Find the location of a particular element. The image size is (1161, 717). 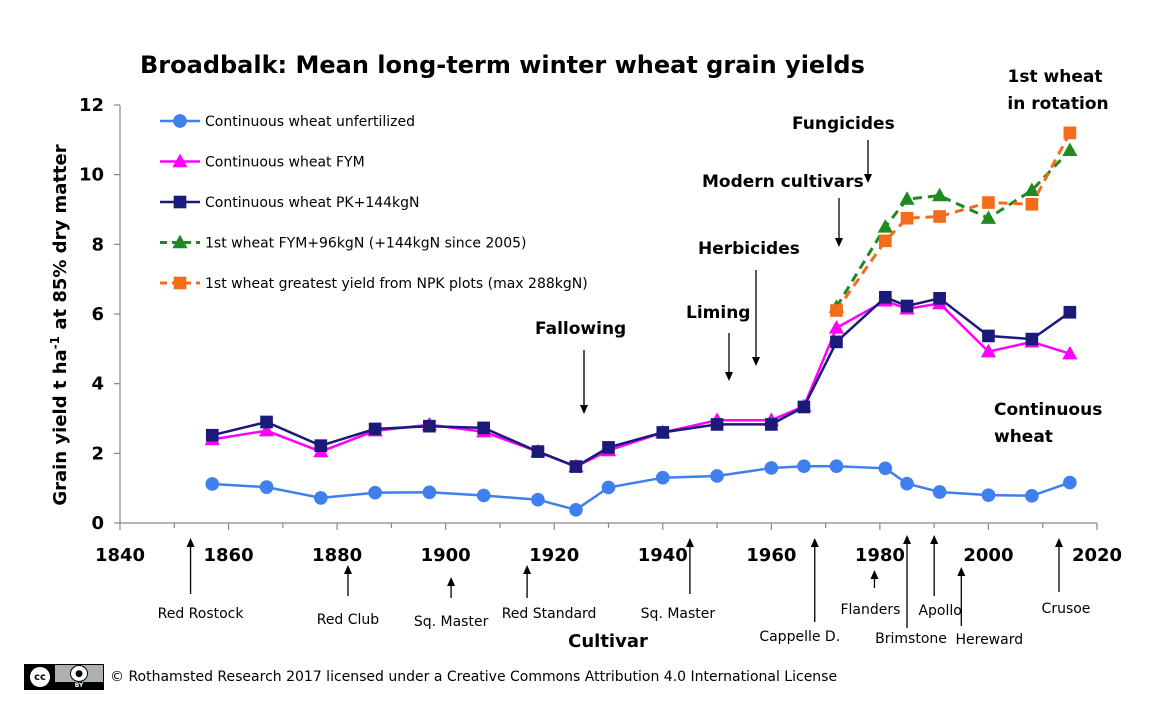

cc-by-badge: cc ● BY is located at coordinates (64, 677).